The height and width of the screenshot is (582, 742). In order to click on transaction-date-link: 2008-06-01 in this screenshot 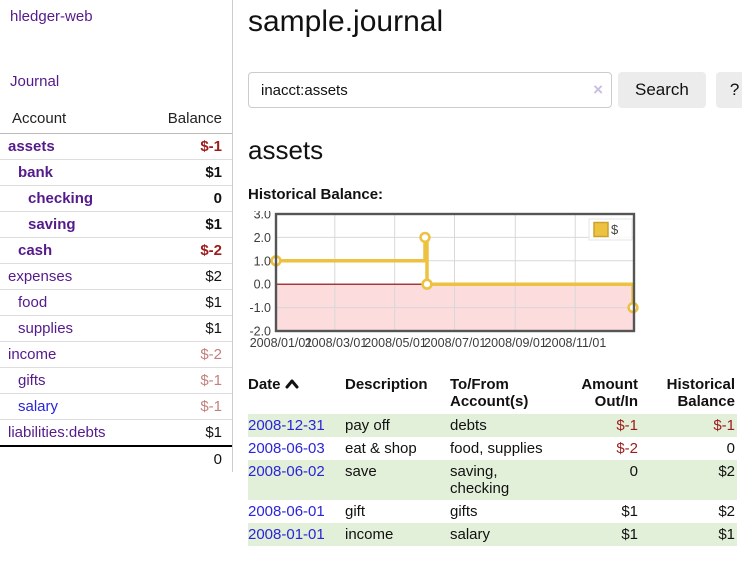, I will do `click(286, 511)`.